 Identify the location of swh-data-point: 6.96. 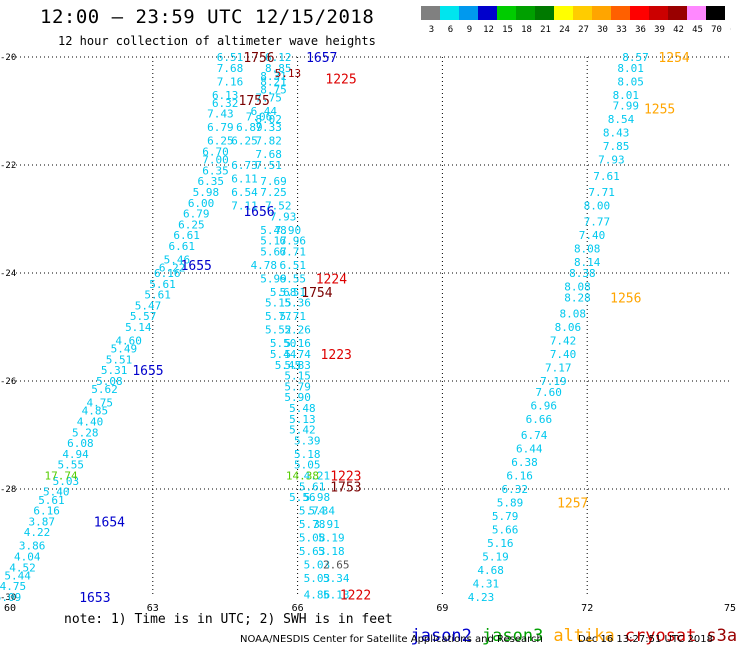
(293, 241).